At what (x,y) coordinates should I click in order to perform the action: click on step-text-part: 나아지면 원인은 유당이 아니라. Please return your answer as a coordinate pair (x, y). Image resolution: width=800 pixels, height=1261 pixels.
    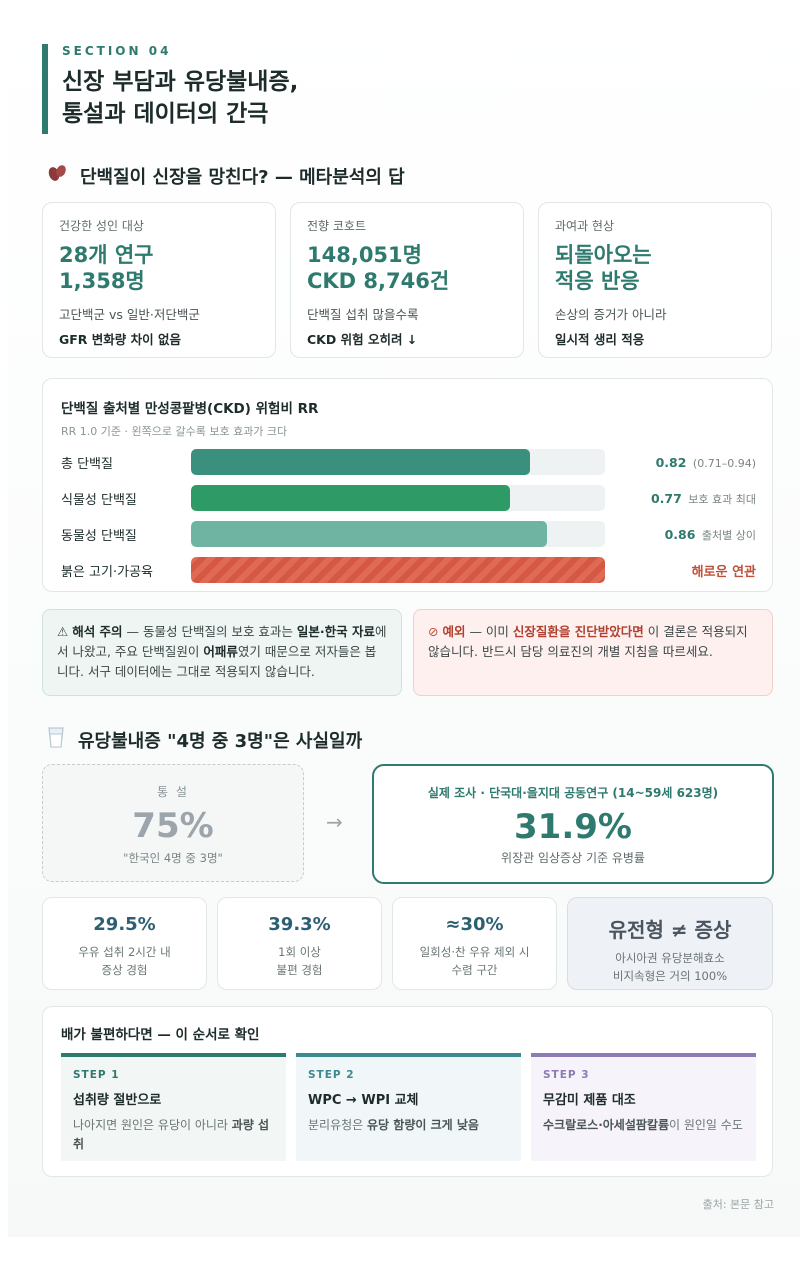
    Looking at the image, I should click on (152, 1125).